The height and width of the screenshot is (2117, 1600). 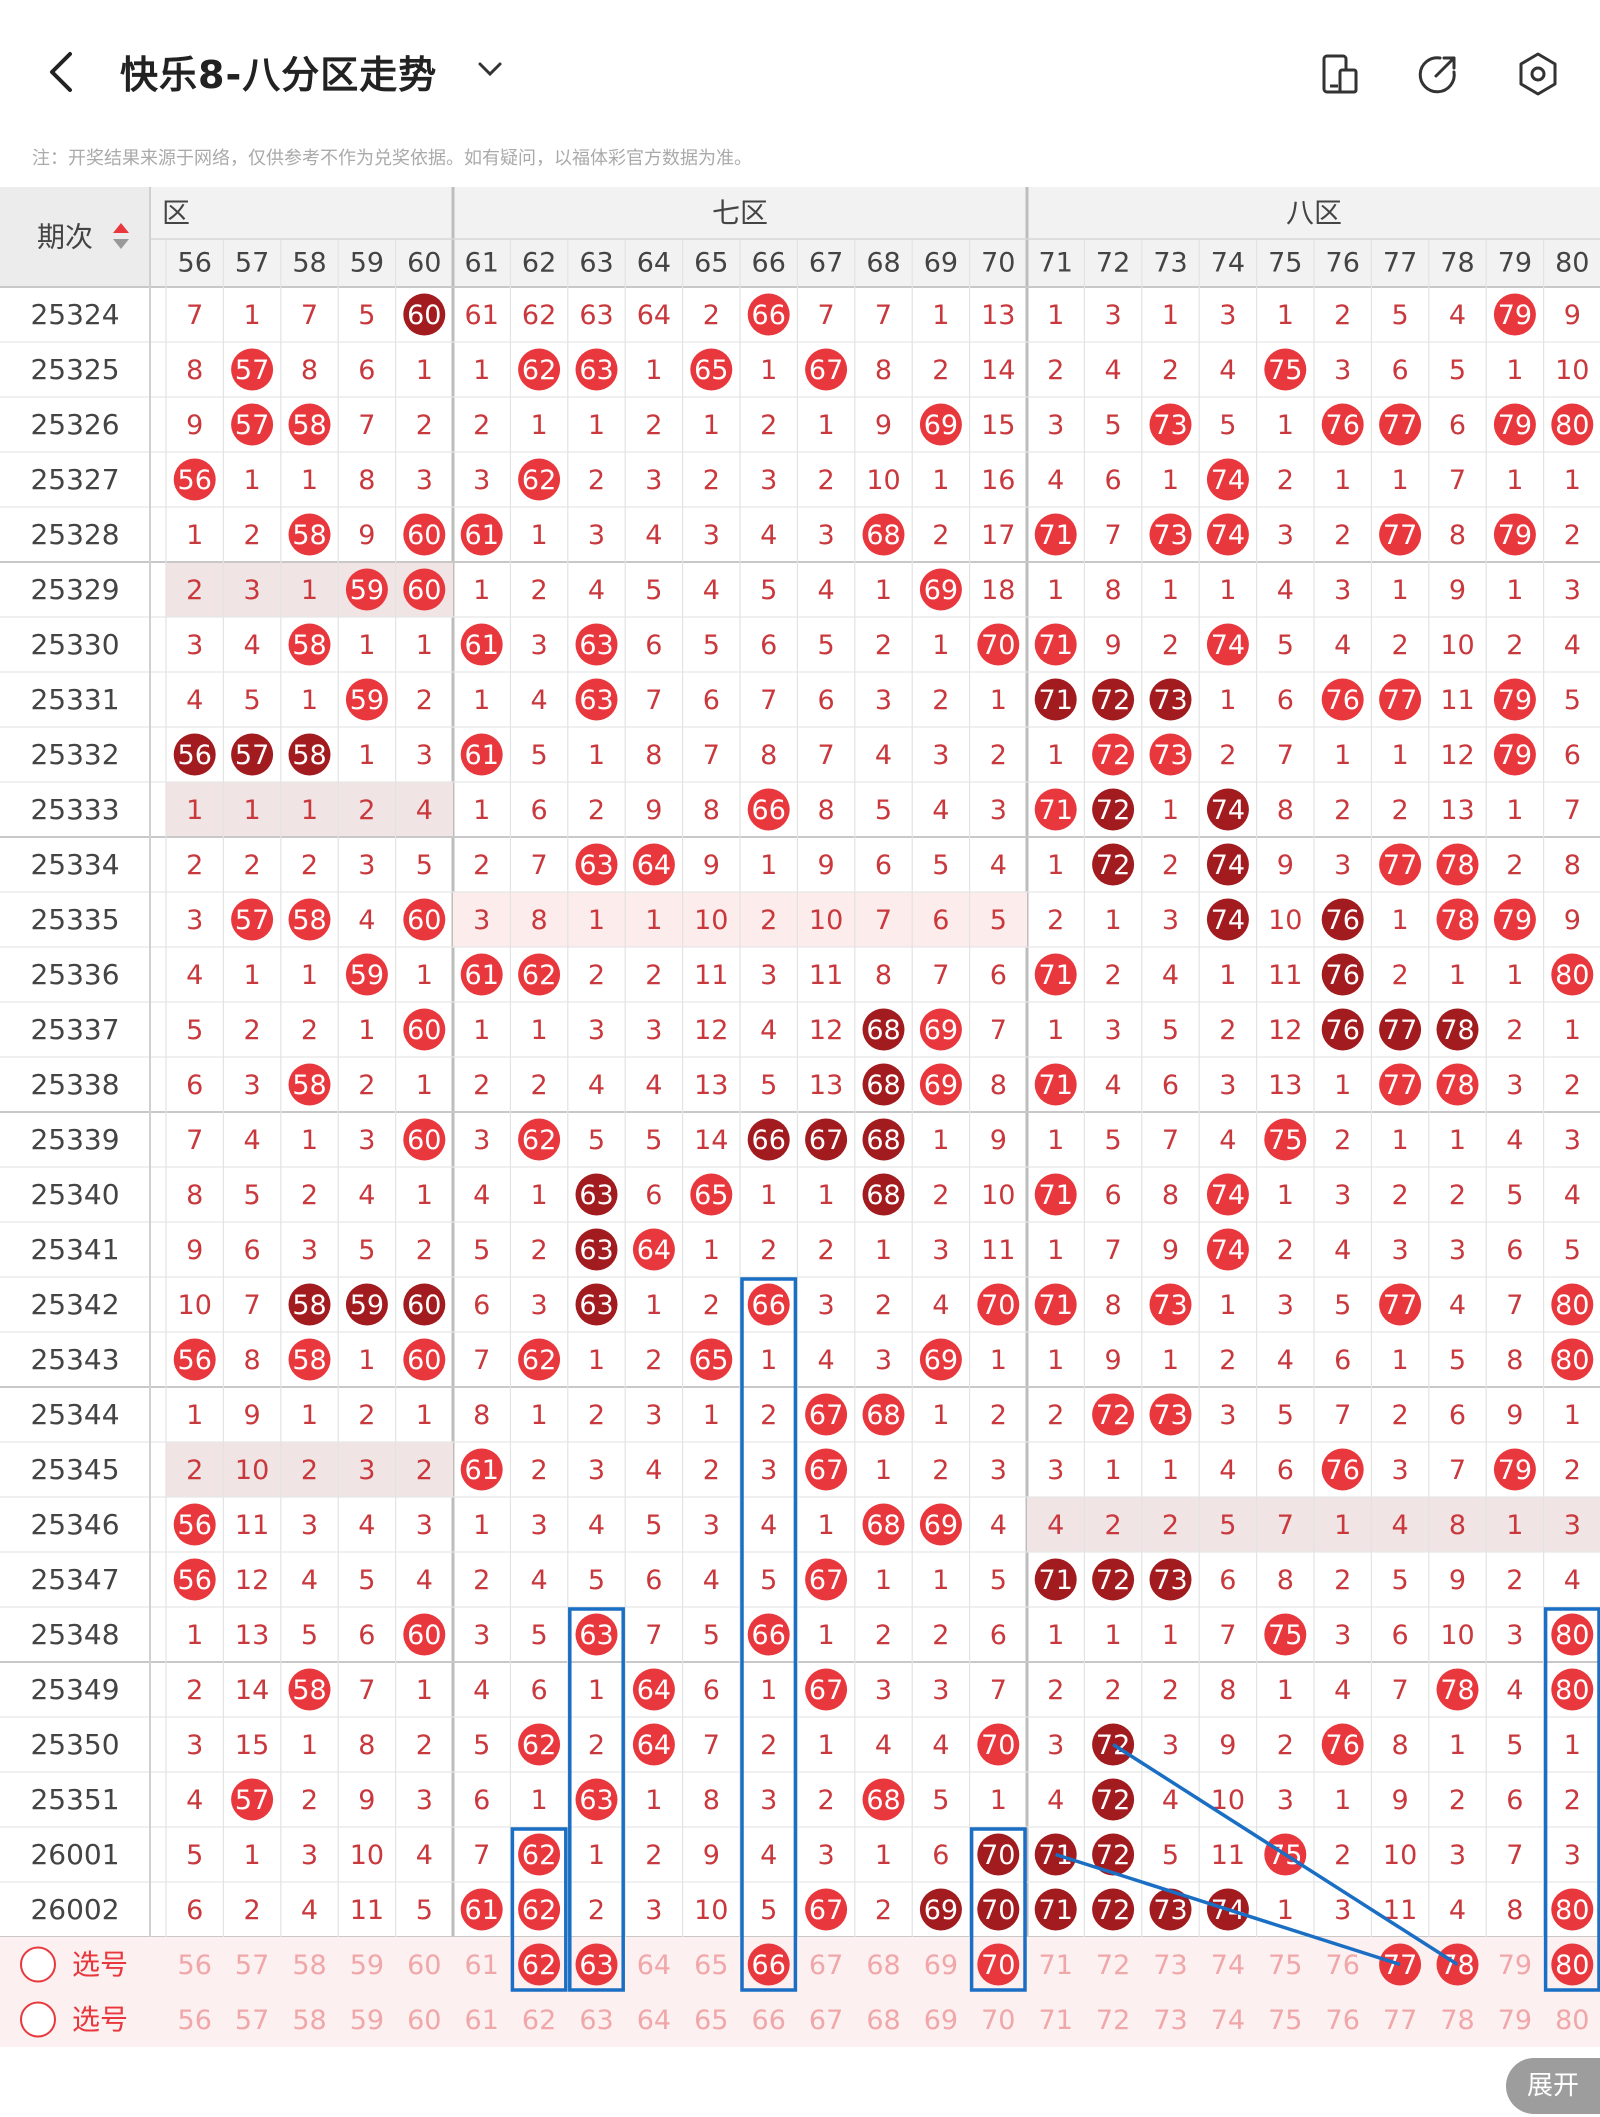 I want to click on selectable-number: 80, so click(x=1572, y=2020).